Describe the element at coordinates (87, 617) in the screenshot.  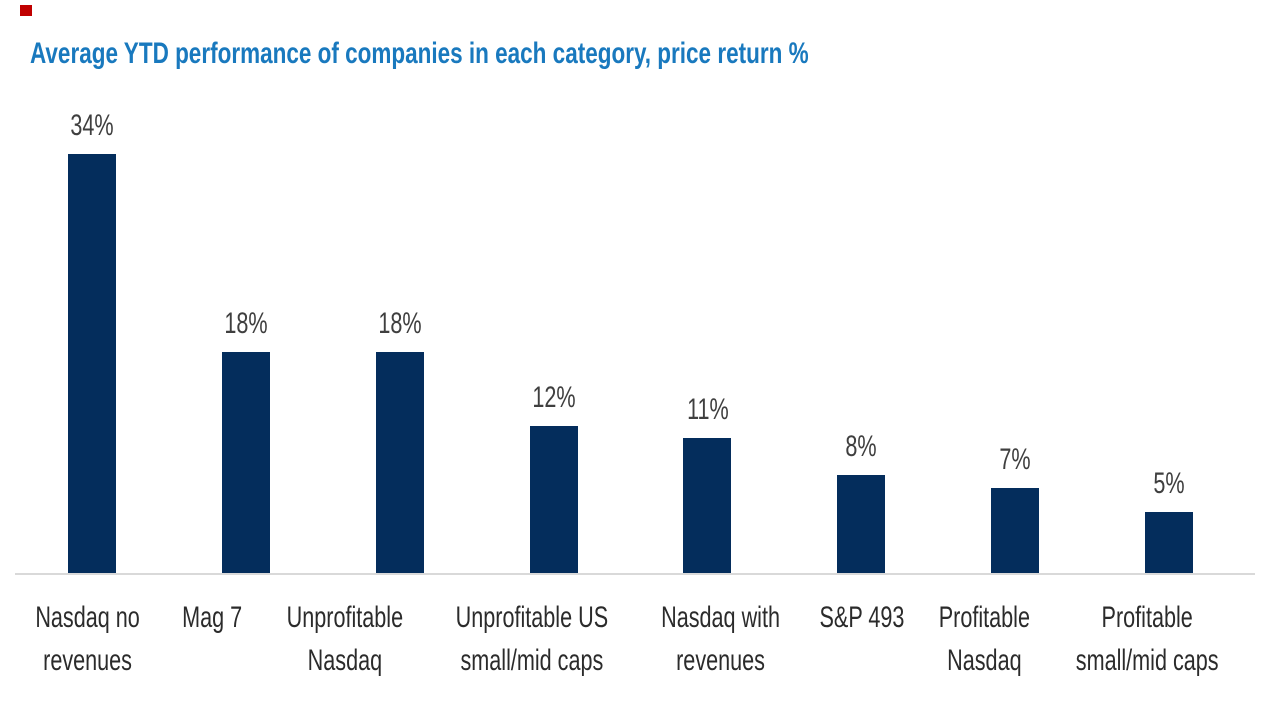
I see `category-label-line: Nasdaq no` at that location.